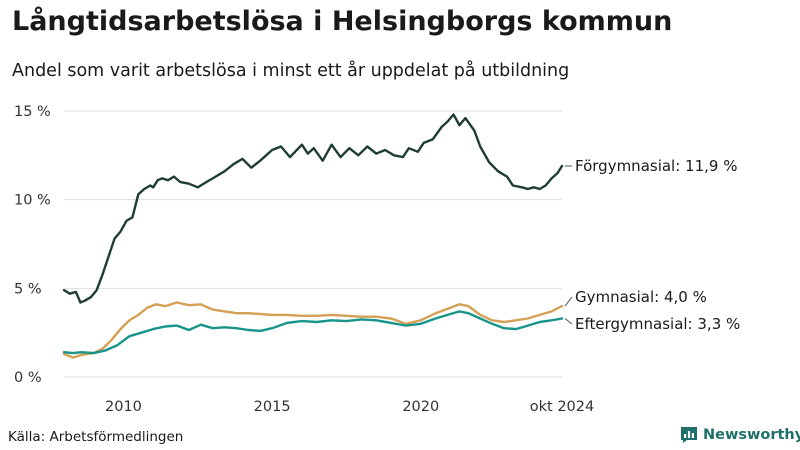  What do you see at coordinates (32, 201) in the screenshot?
I see `y-tick-label: 10 %` at bounding box center [32, 201].